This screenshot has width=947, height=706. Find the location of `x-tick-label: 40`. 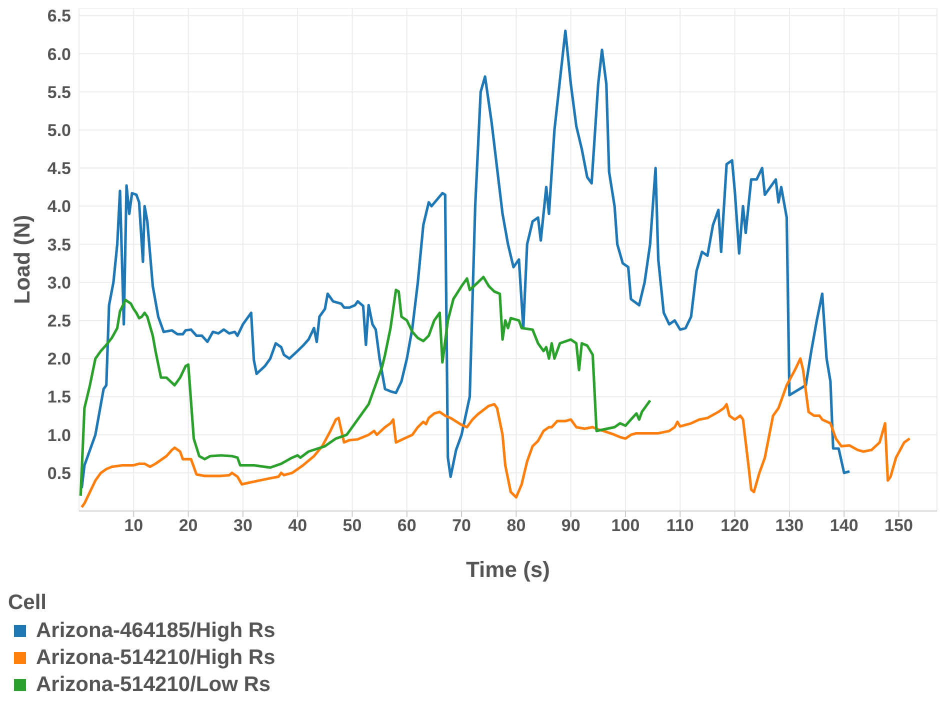

x-tick-label: 40 is located at coordinates (298, 526).